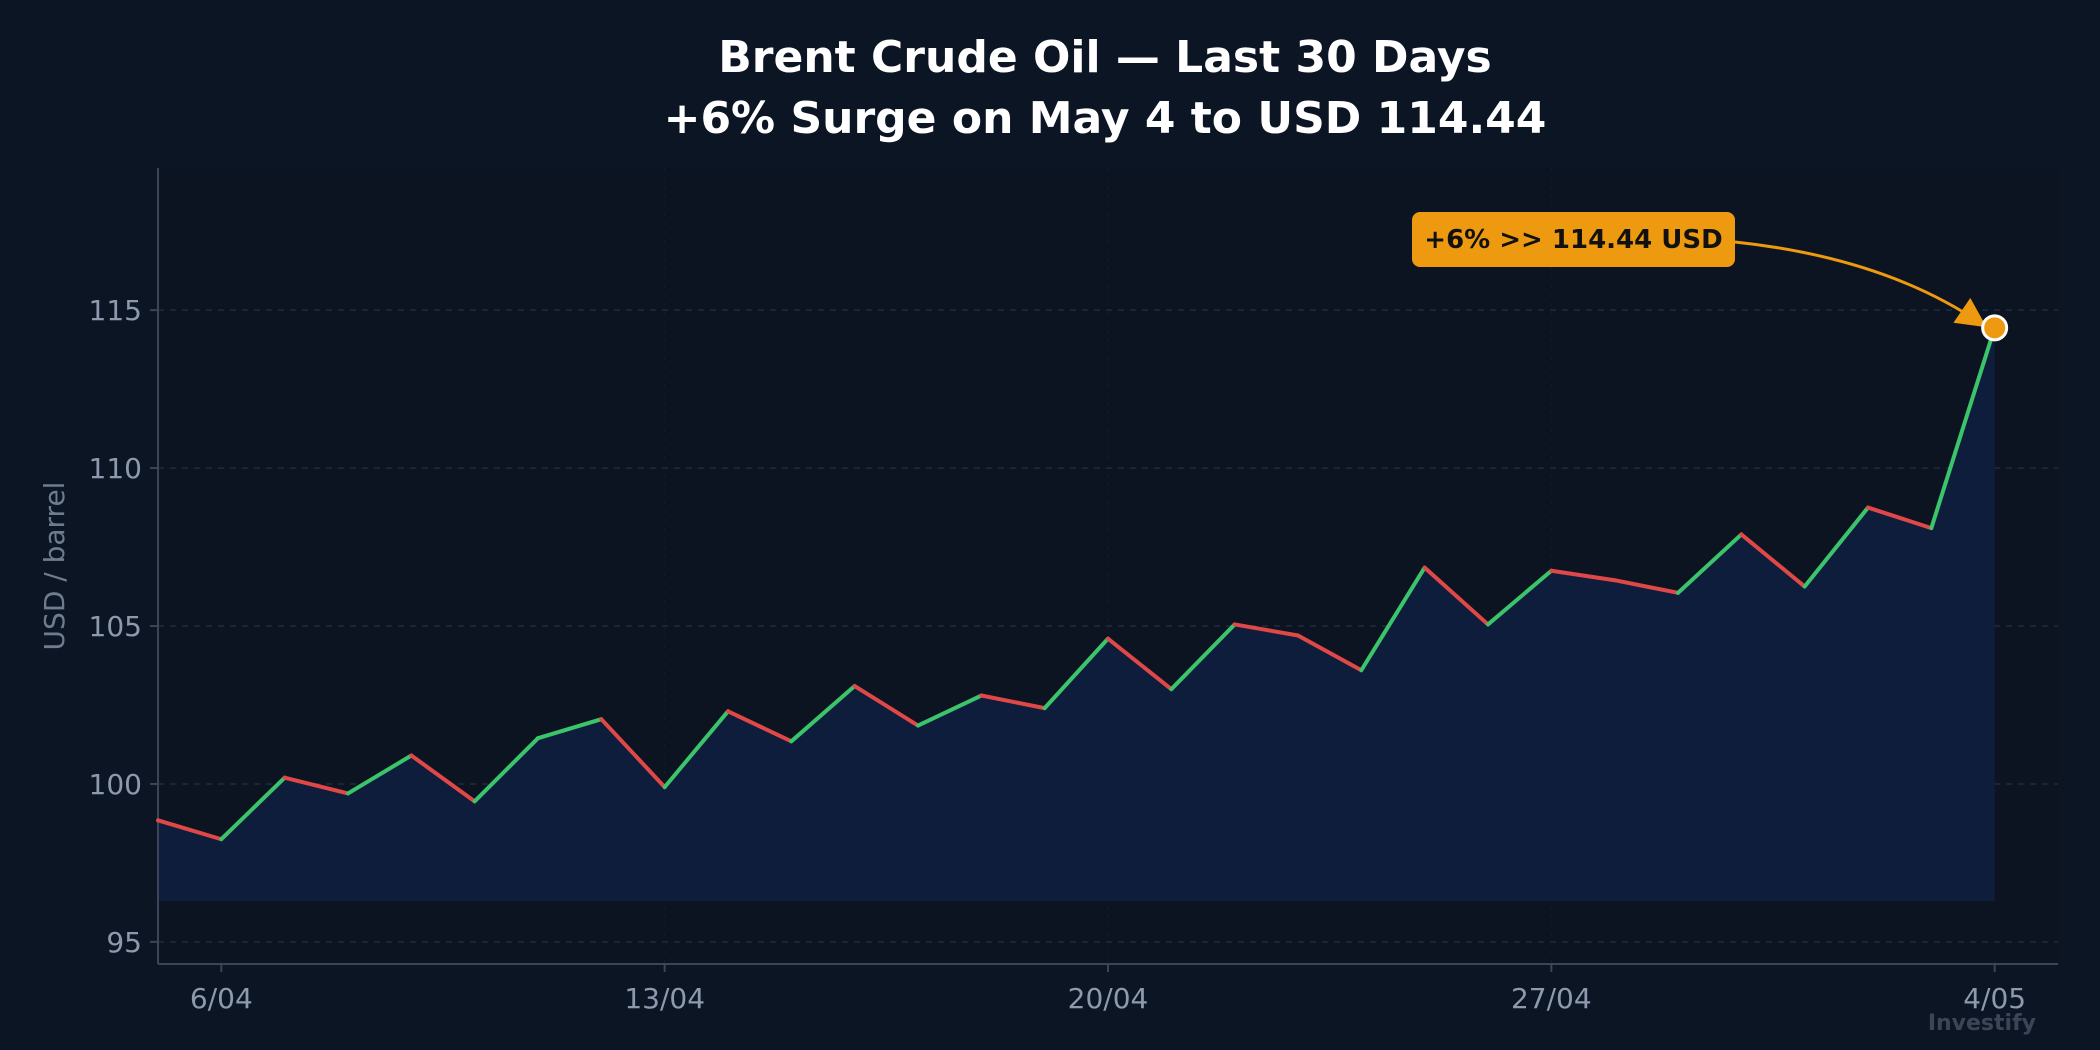 The height and width of the screenshot is (1050, 2100). What do you see at coordinates (1551, 998) in the screenshot?
I see `x-tick-label: 27/04` at bounding box center [1551, 998].